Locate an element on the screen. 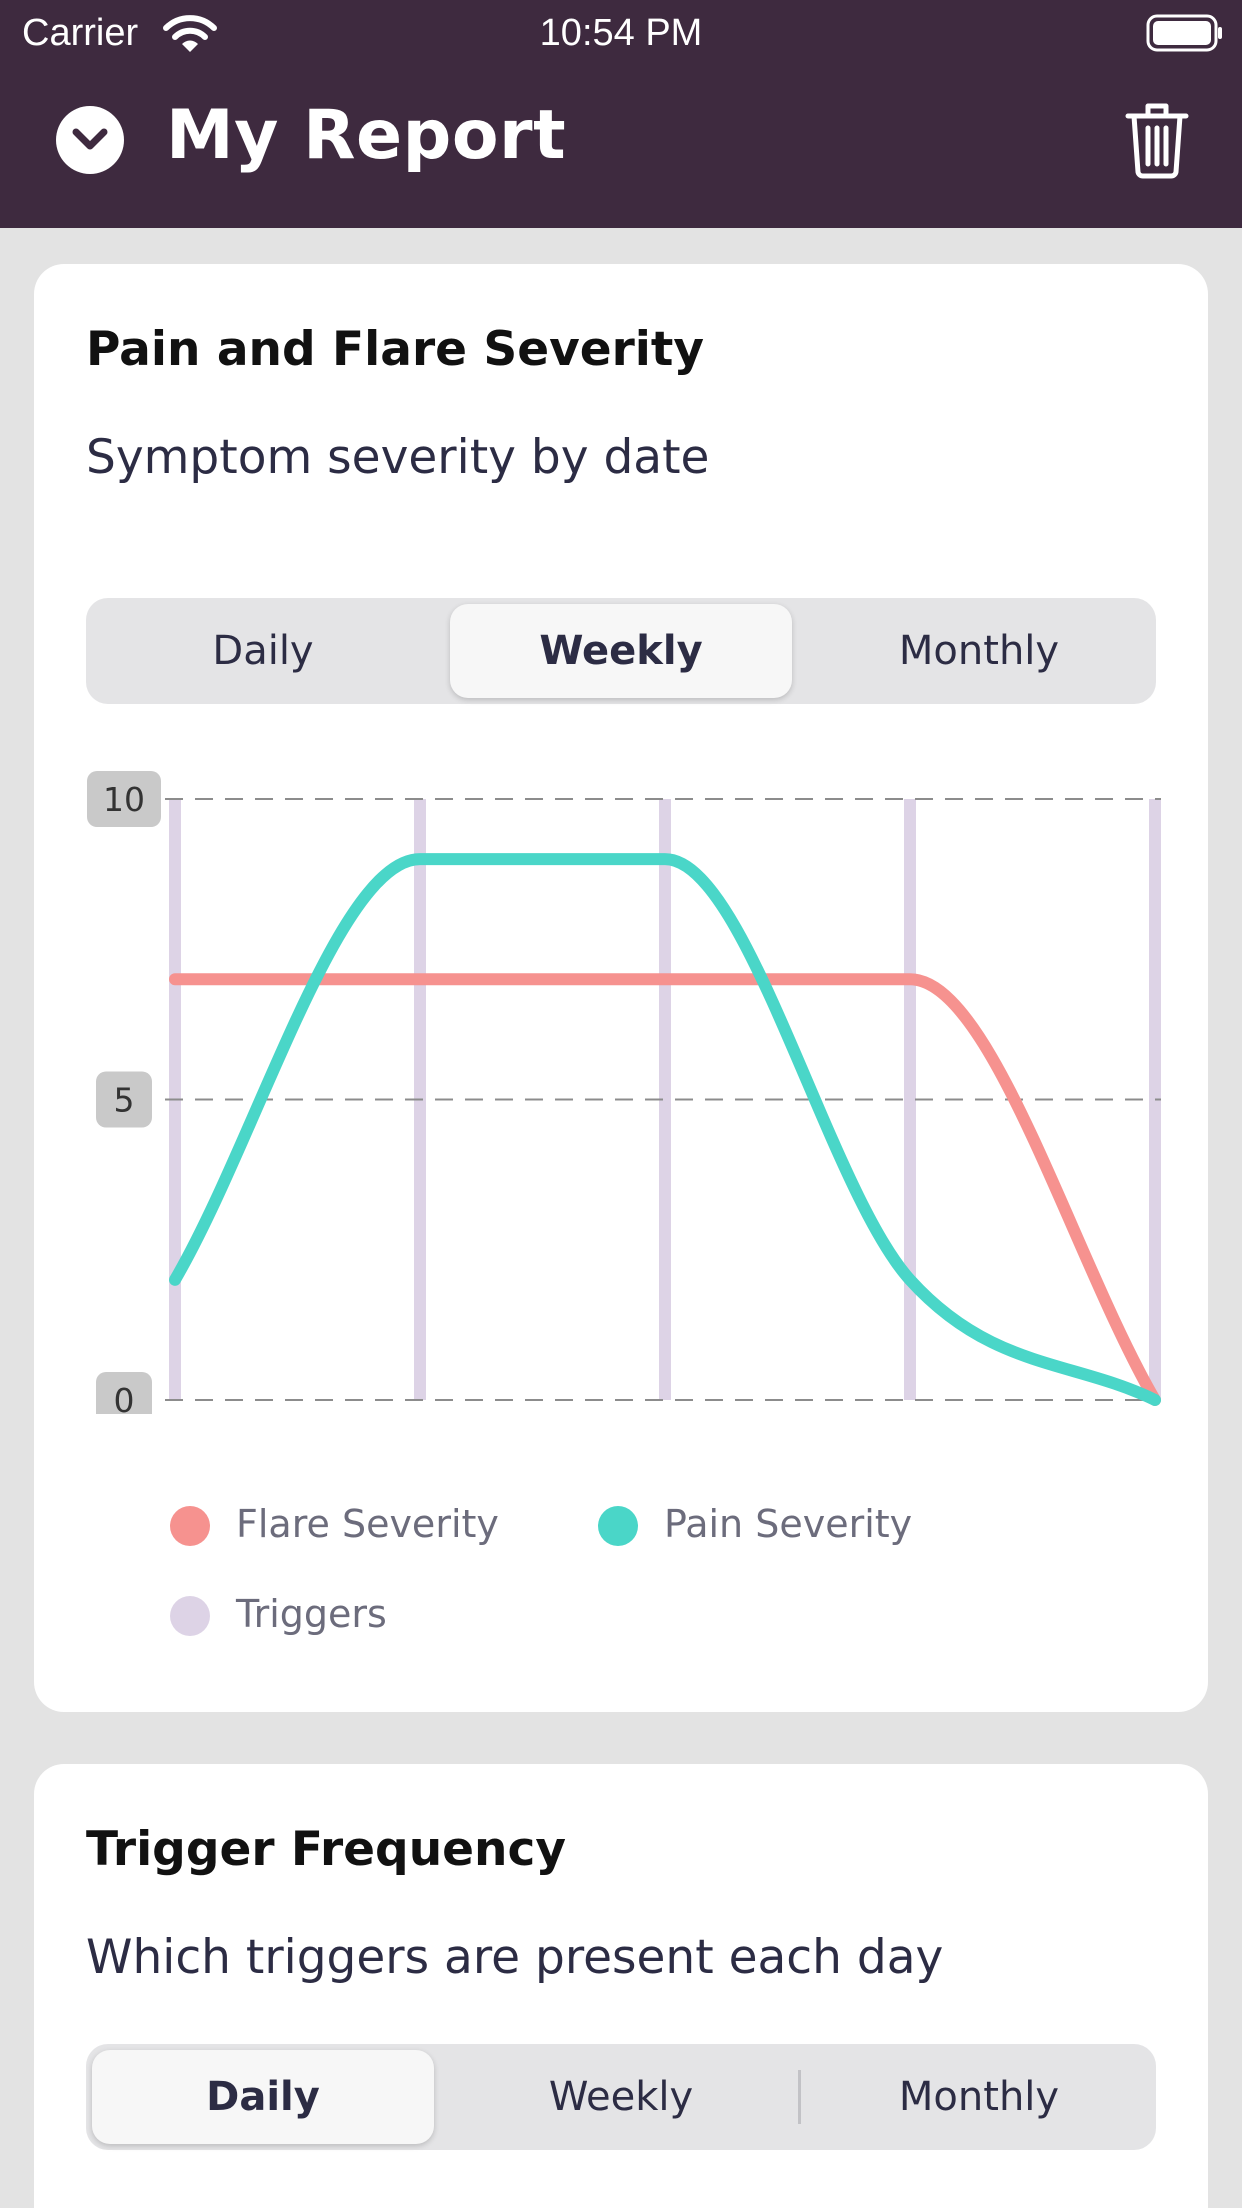 This screenshot has height=2208, width=1242. legend-dot-triggers is located at coordinates (190, 1616).